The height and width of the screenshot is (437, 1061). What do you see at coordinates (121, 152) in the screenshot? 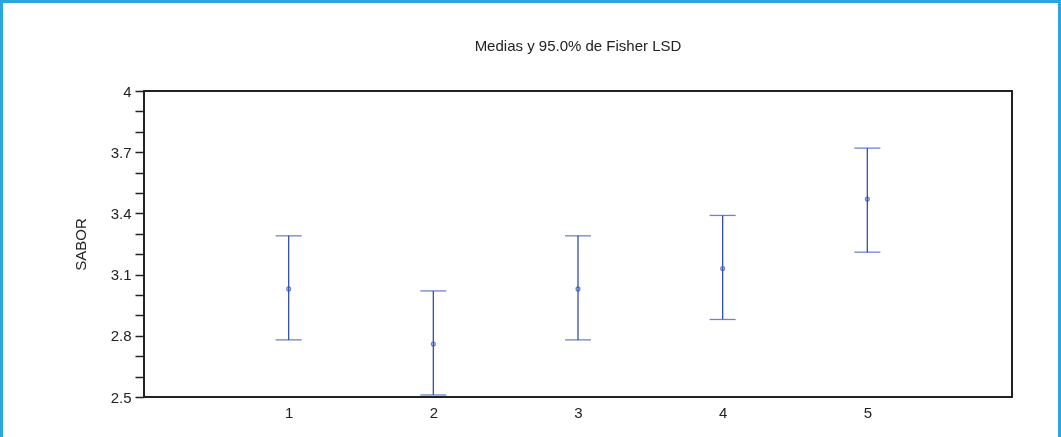
I see `y-tick-label: 3.7` at bounding box center [121, 152].